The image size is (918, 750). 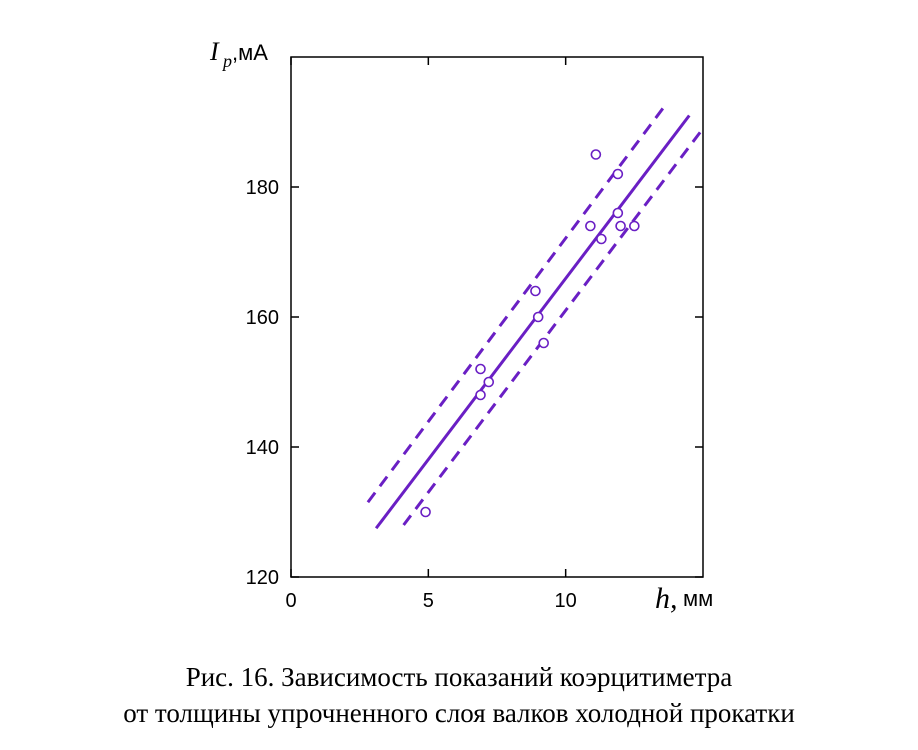 I want to click on y-axis-symbol: I, so click(x=214, y=51).